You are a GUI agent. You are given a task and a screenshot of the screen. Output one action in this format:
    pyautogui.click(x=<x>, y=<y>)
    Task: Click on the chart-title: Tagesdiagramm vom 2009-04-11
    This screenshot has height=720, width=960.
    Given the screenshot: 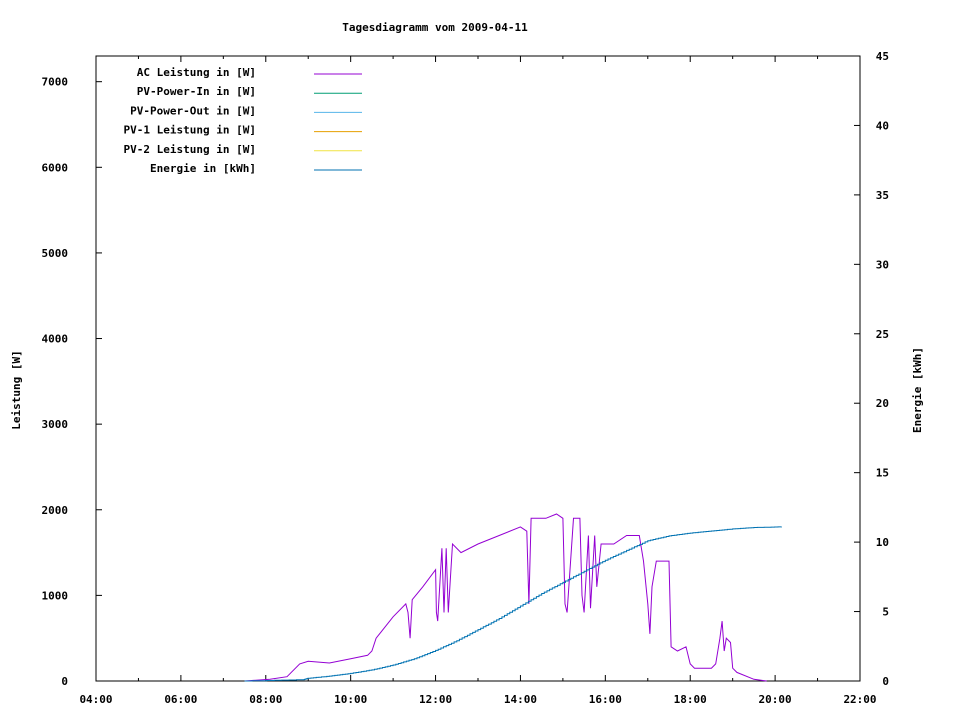 What is the action you would take?
    pyautogui.click(x=435, y=27)
    